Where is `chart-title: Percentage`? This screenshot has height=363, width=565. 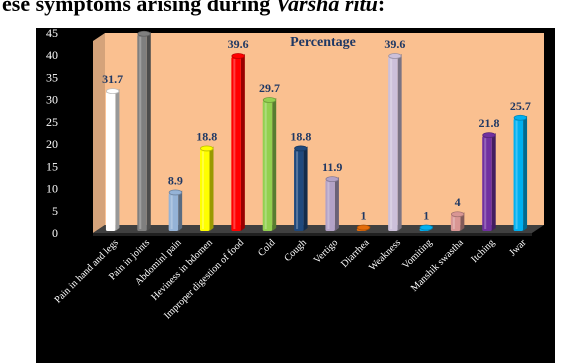 chart-title: Percentage is located at coordinates (323, 42).